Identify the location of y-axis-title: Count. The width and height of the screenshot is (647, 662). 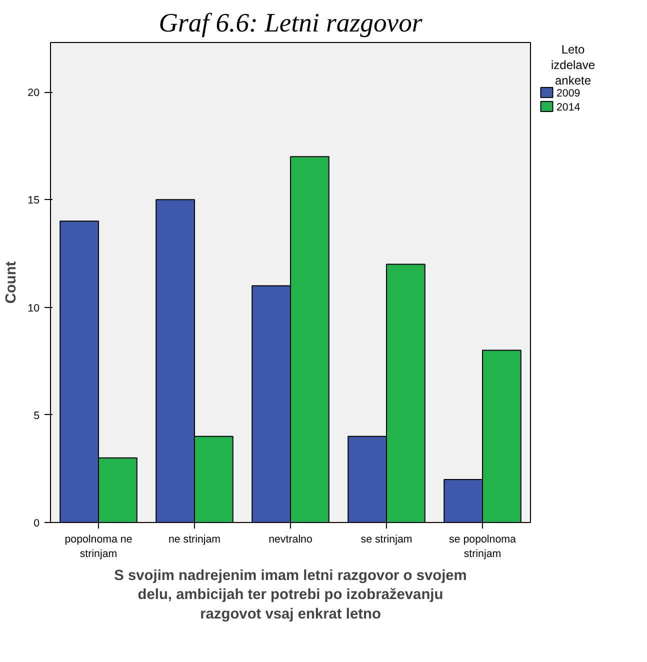
(12, 282).